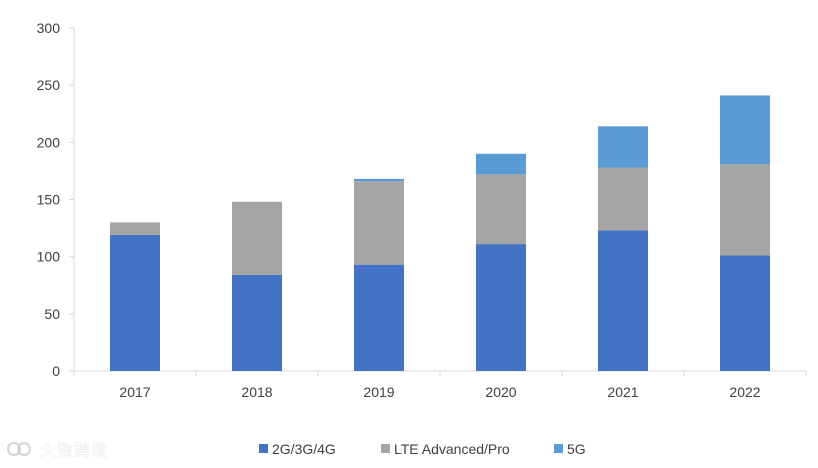  I want to click on x-category-label: 2021, so click(622, 392).